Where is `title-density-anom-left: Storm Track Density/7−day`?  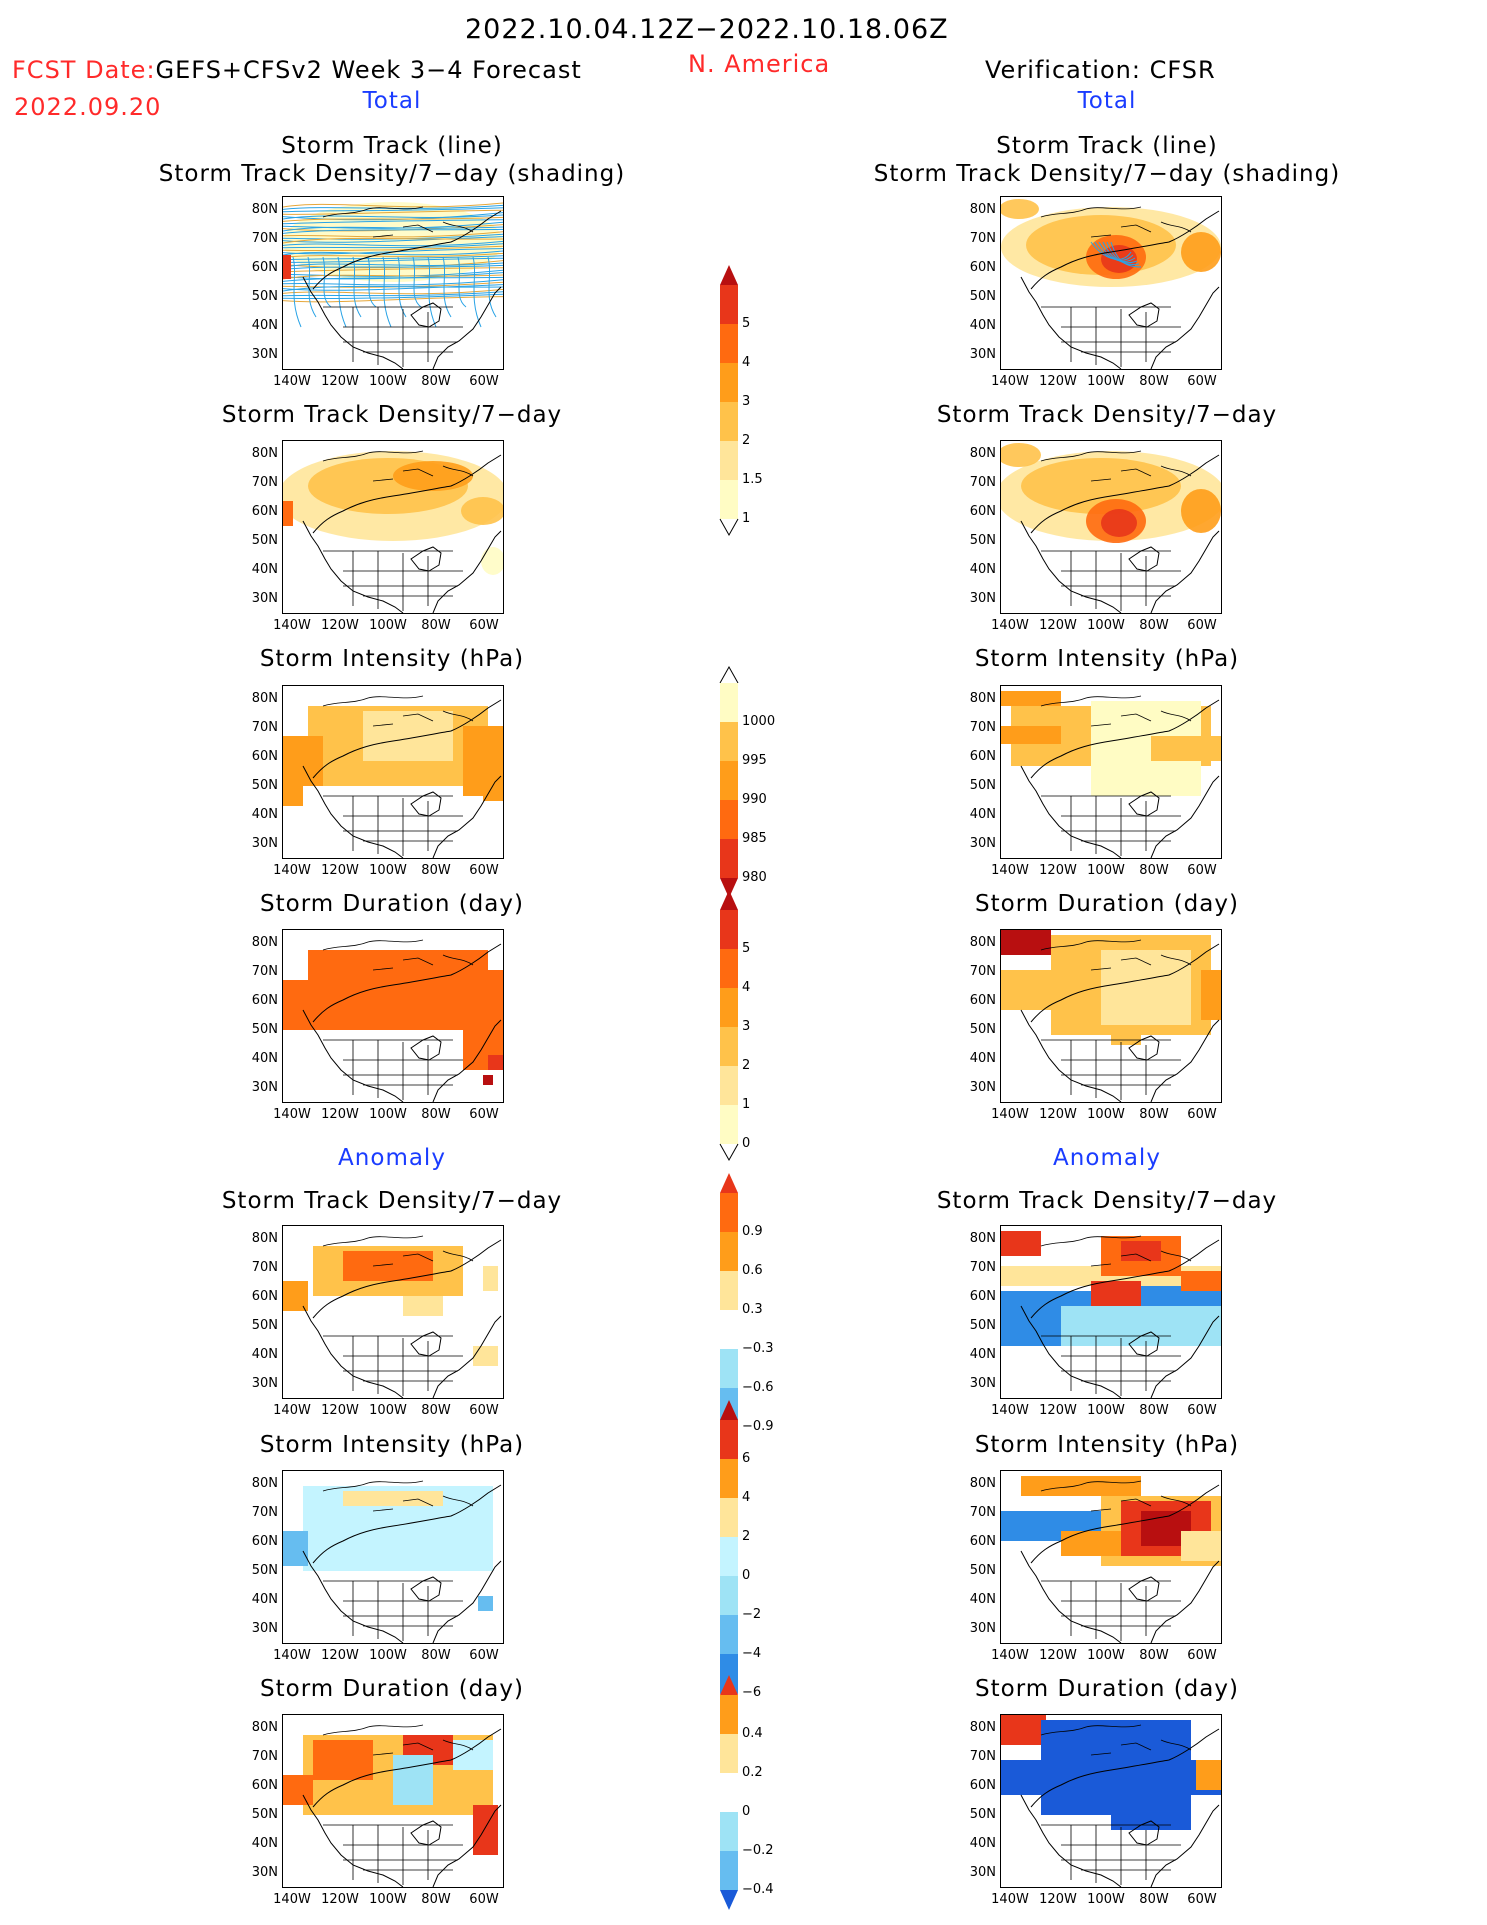
title-density-anom-left: Storm Track Density/7−day is located at coordinates (392, 1201).